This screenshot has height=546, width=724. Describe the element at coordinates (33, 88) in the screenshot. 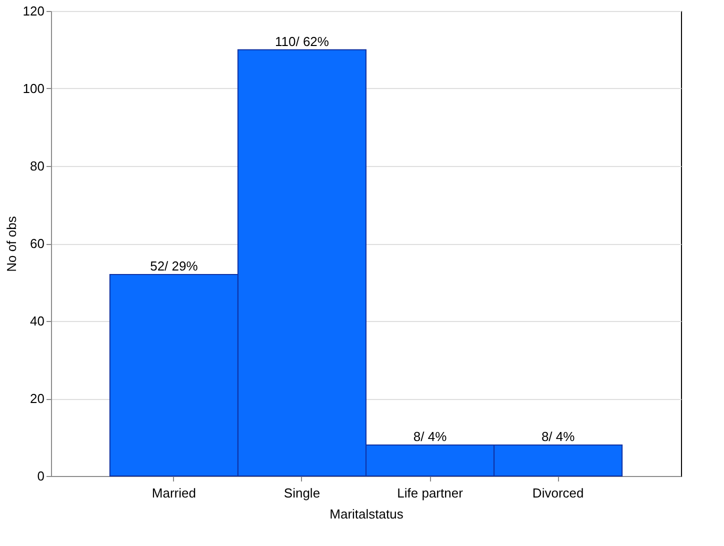

I see `y-tick-label: 100` at that location.